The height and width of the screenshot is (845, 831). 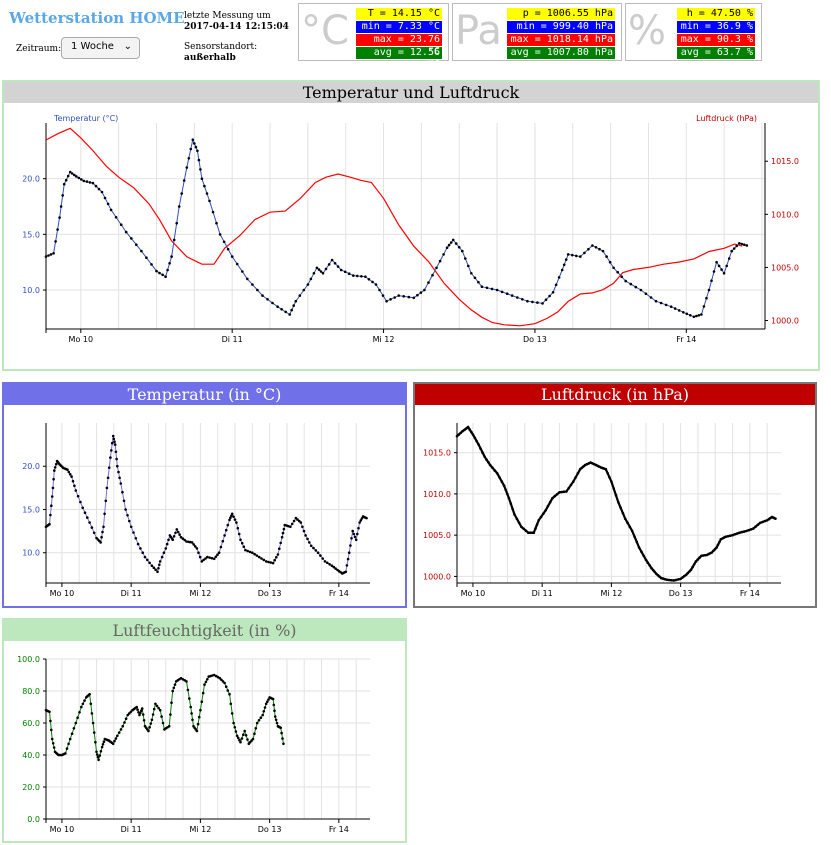 What do you see at coordinates (92, 46) in the screenshot?
I see `range-select-value: 1 Woche` at bounding box center [92, 46].